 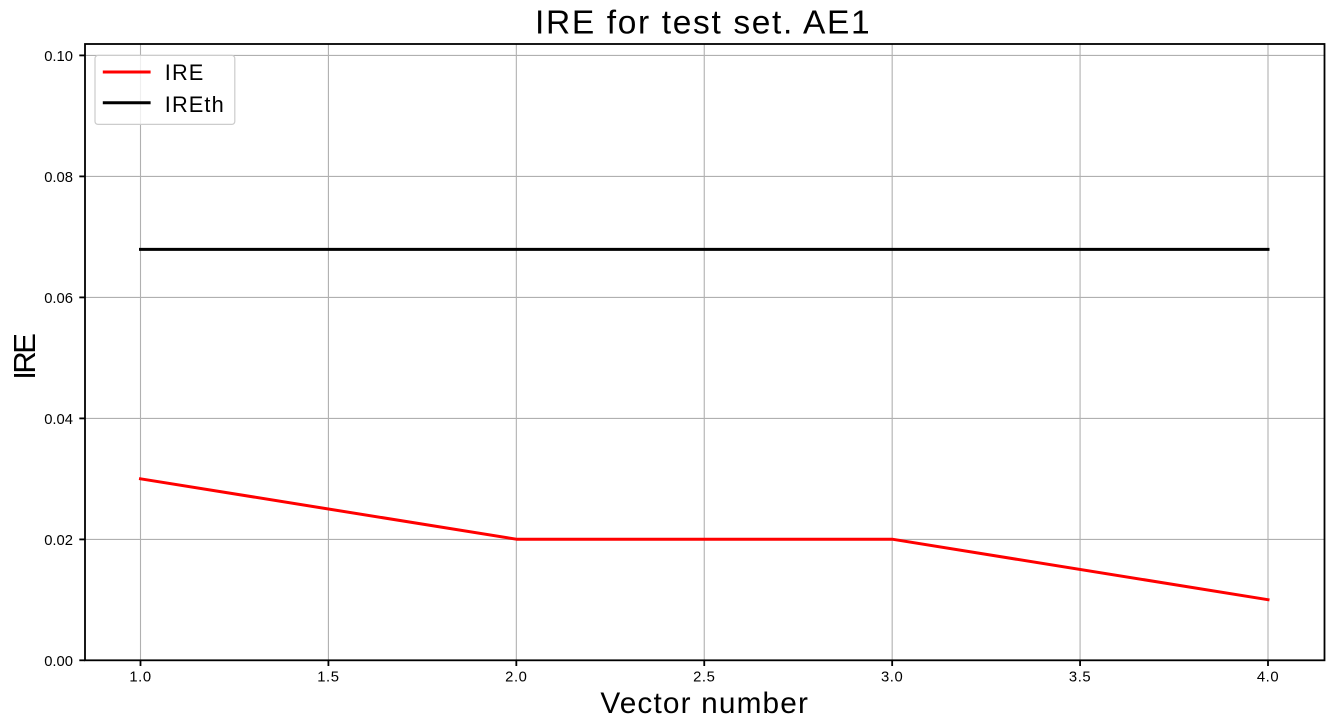 What do you see at coordinates (195, 104) in the screenshot?
I see `svg-text: IREth` at bounding box center [195, 104].